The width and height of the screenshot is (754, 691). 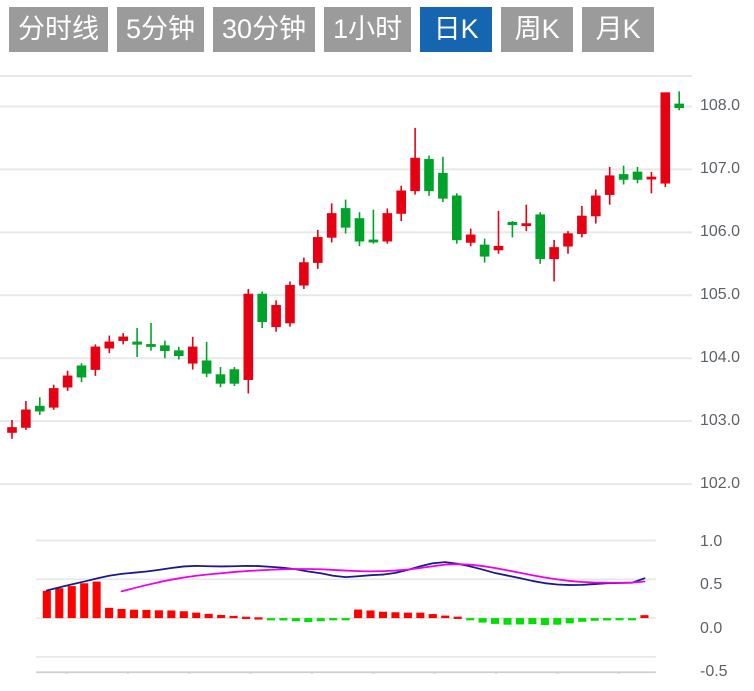 I want to click on tab-day-k: 日K, so click(x=456, y=29).